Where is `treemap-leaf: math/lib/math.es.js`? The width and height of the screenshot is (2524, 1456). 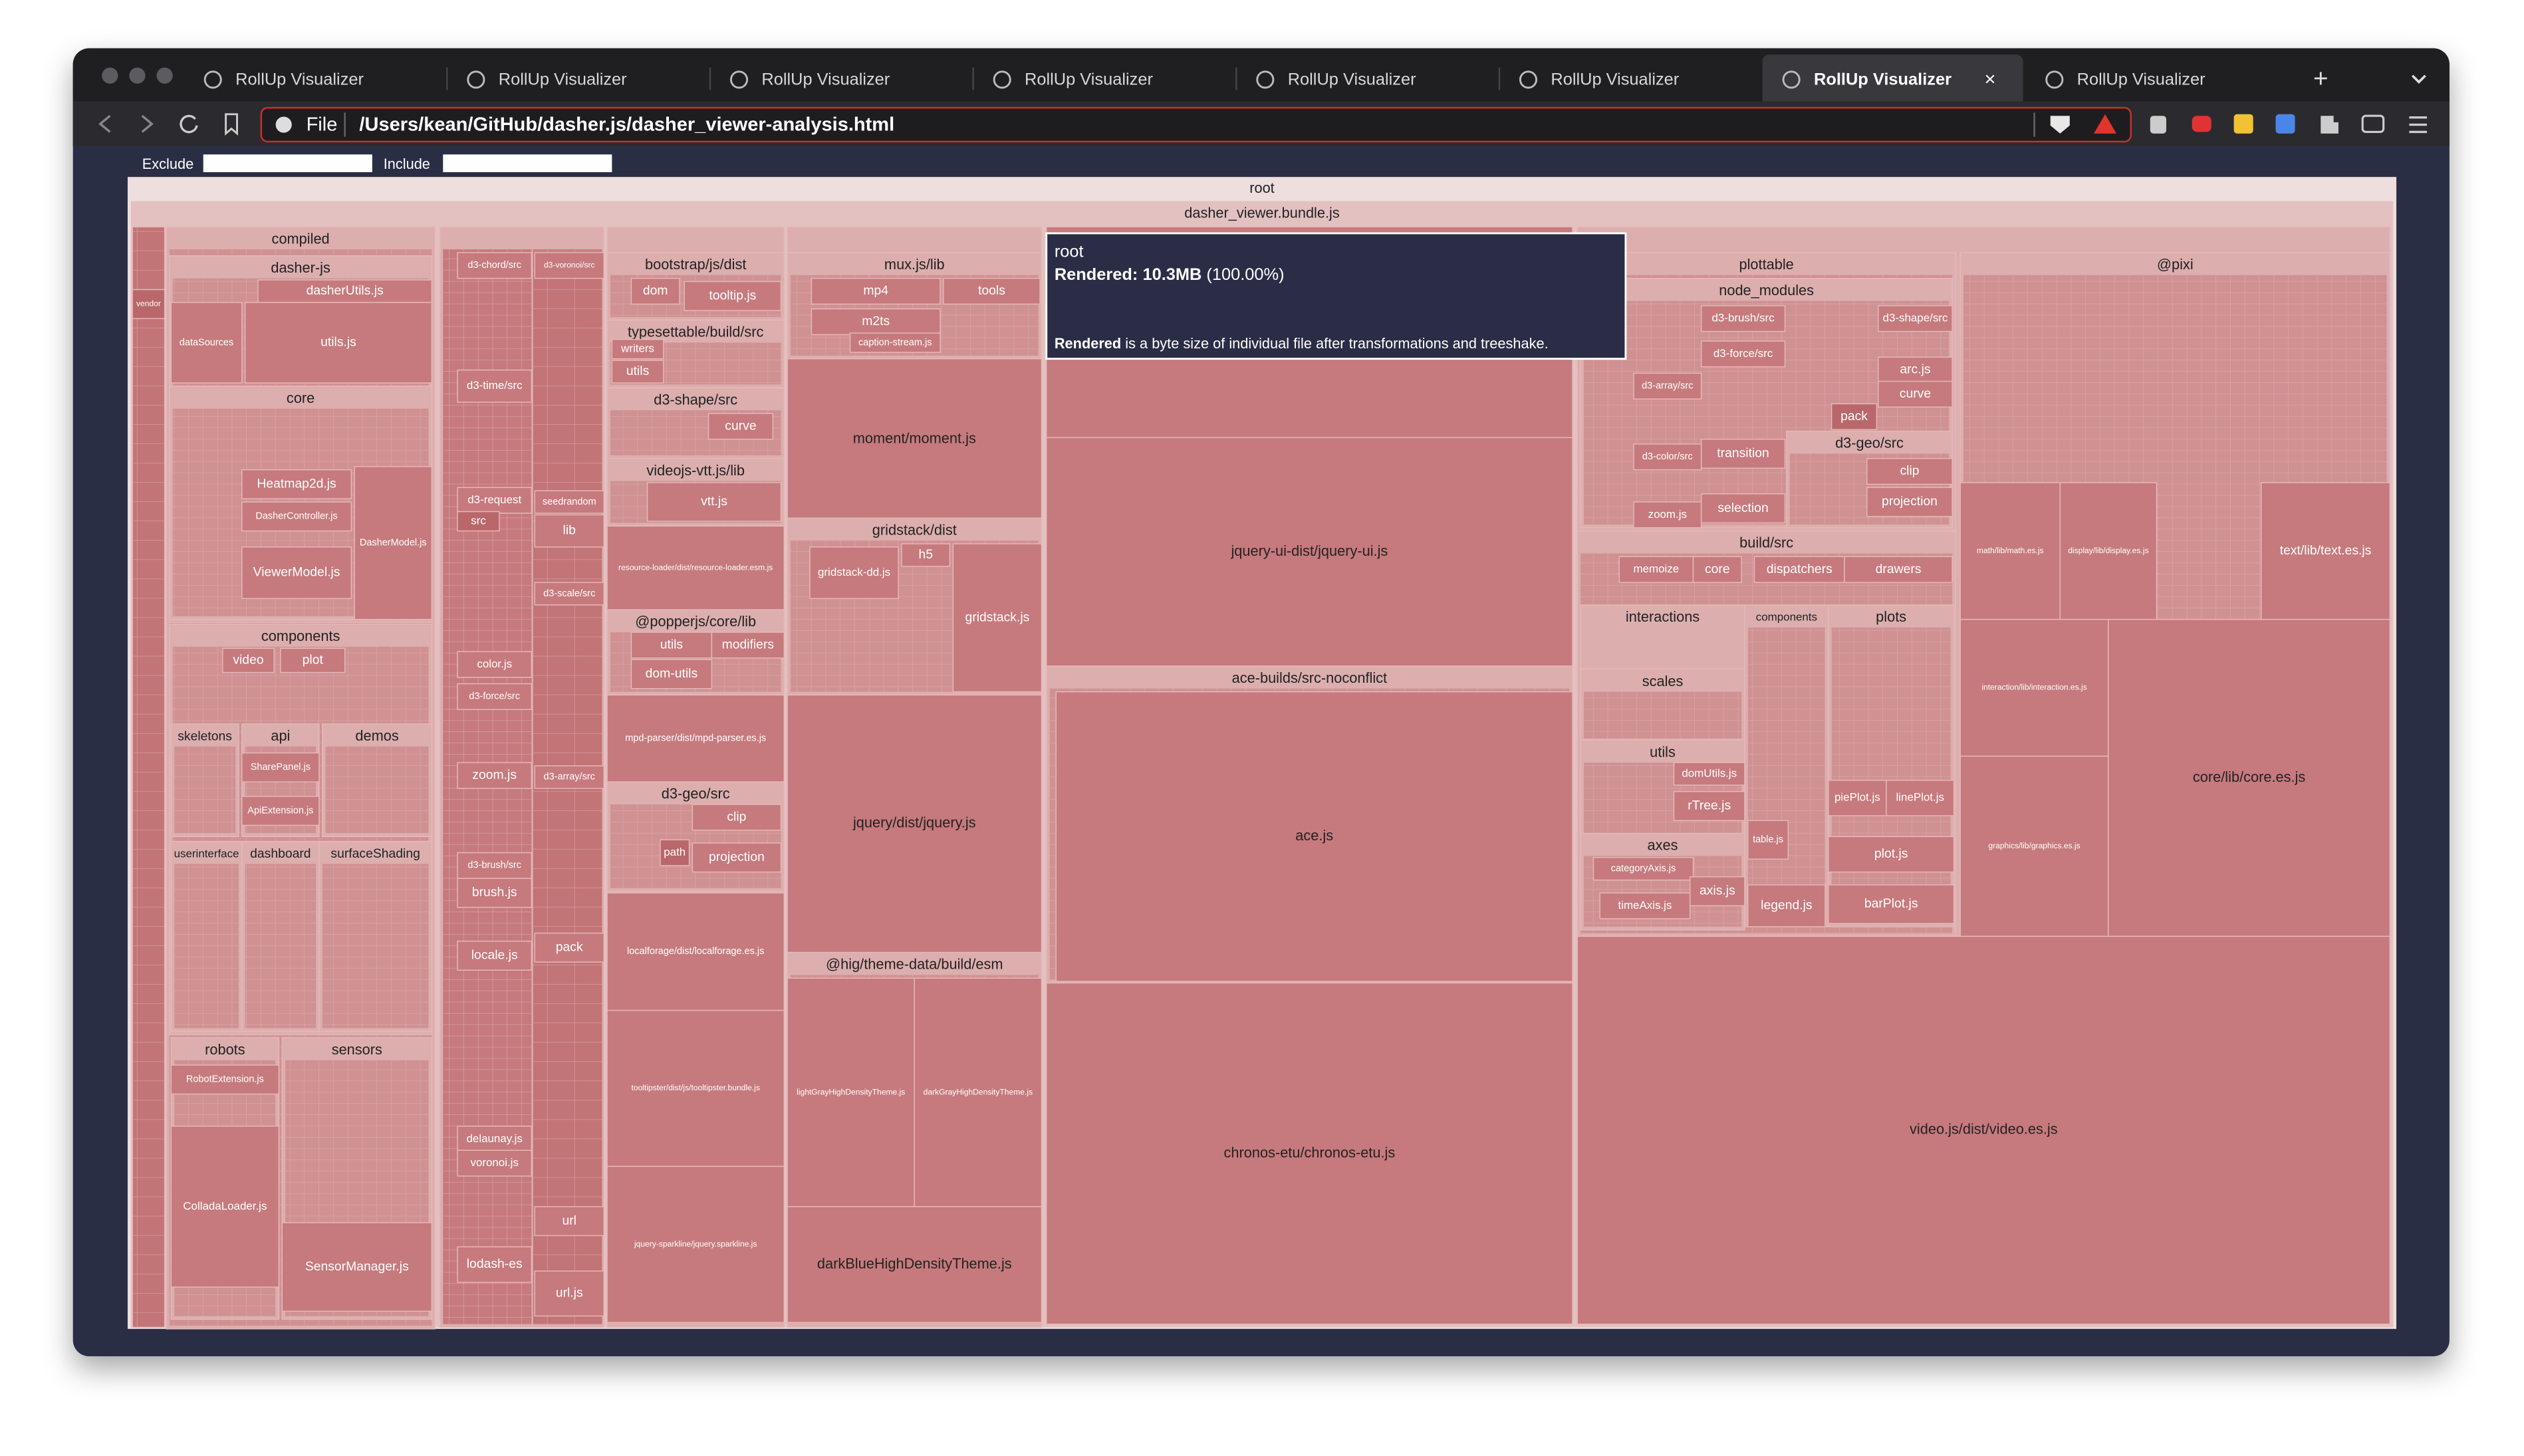 treemap-leaf: math/lib/math.es.js is located at coordinates (2010, 551).